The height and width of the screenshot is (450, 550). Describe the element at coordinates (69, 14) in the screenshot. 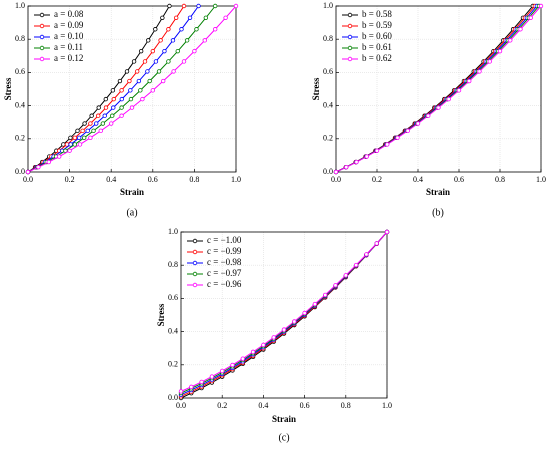

I see `legend-label: a = 0.08` at that location.